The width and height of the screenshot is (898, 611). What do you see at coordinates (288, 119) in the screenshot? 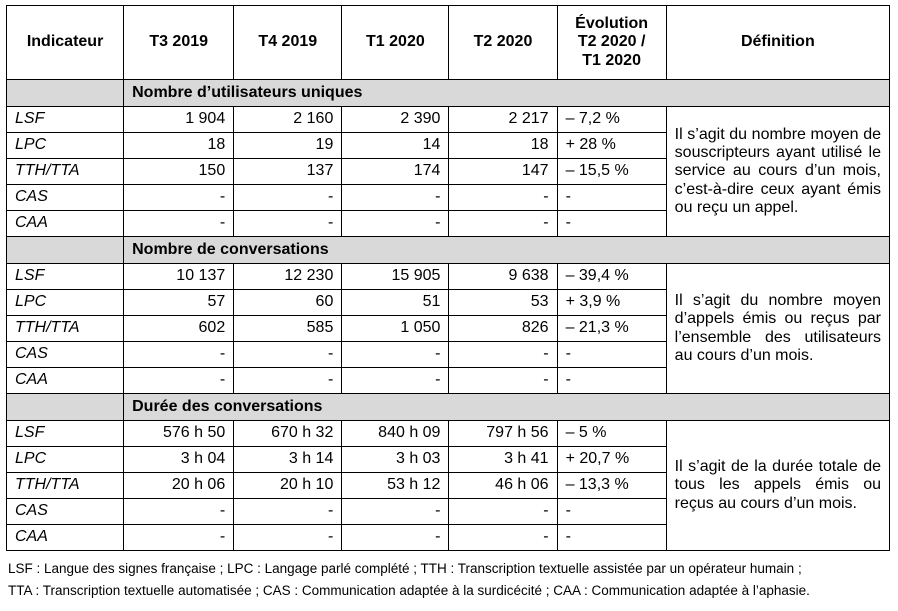
I see `cell-value: 2 160` at bounding box center [288, 119].